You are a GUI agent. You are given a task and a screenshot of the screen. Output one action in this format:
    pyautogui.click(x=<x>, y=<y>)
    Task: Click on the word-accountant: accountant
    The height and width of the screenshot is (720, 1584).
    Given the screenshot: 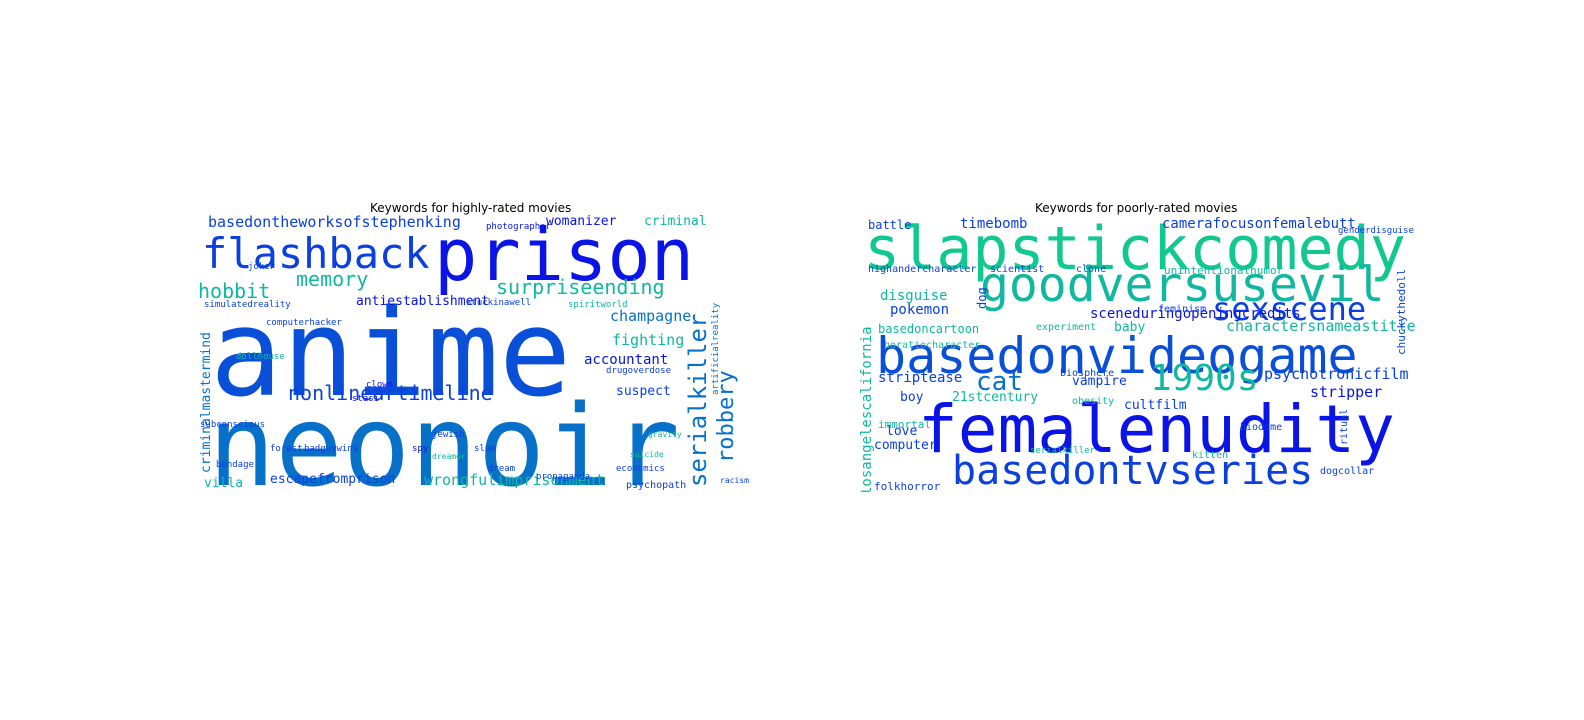 What is the action you would take?
    pyautogui.click(x=626, y=360)
    